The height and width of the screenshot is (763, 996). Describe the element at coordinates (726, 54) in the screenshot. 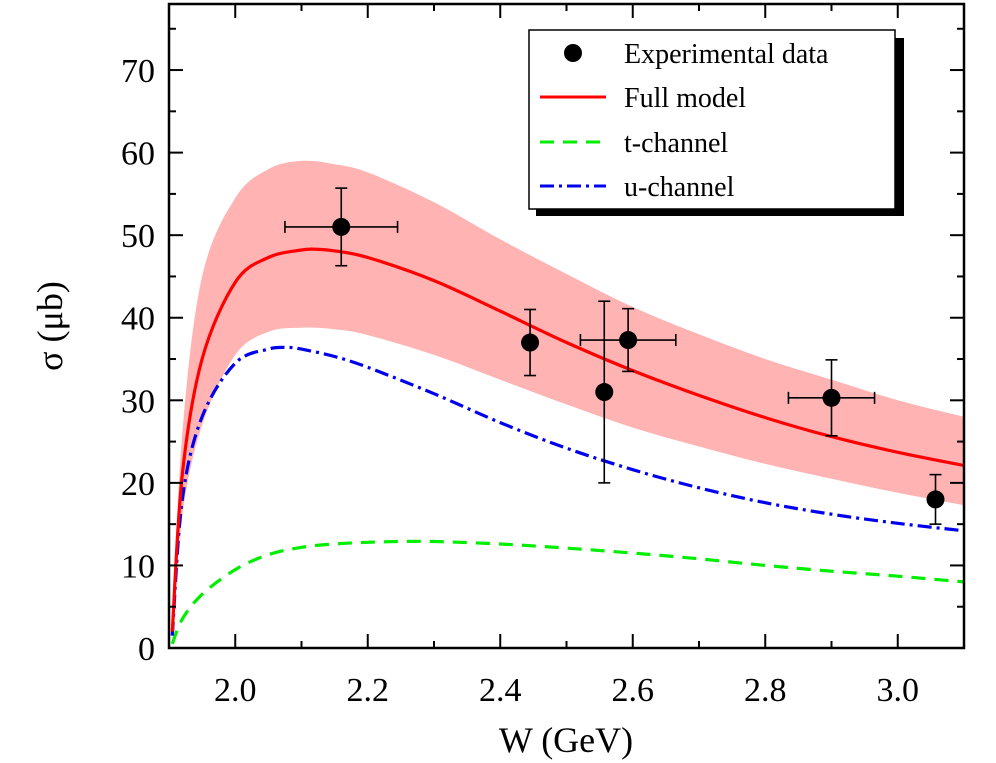

I see `legend-label-experimental-data: Experimental data` at that location.